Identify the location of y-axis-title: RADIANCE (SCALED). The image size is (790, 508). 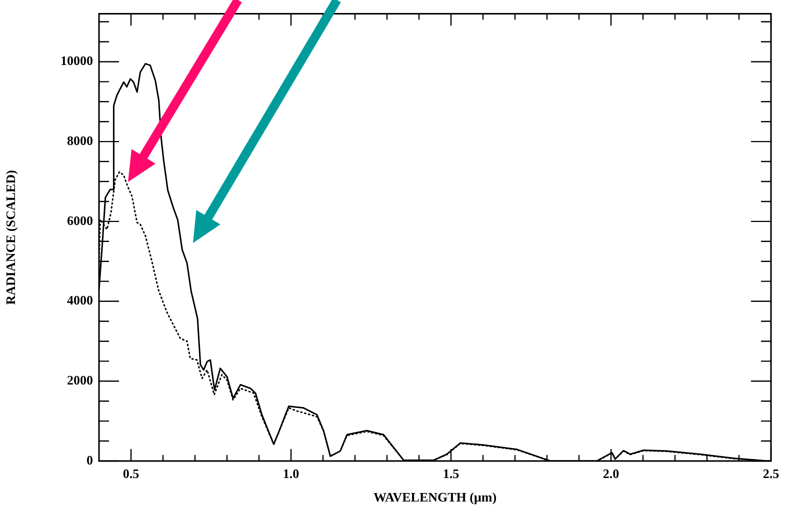
(10, 237).